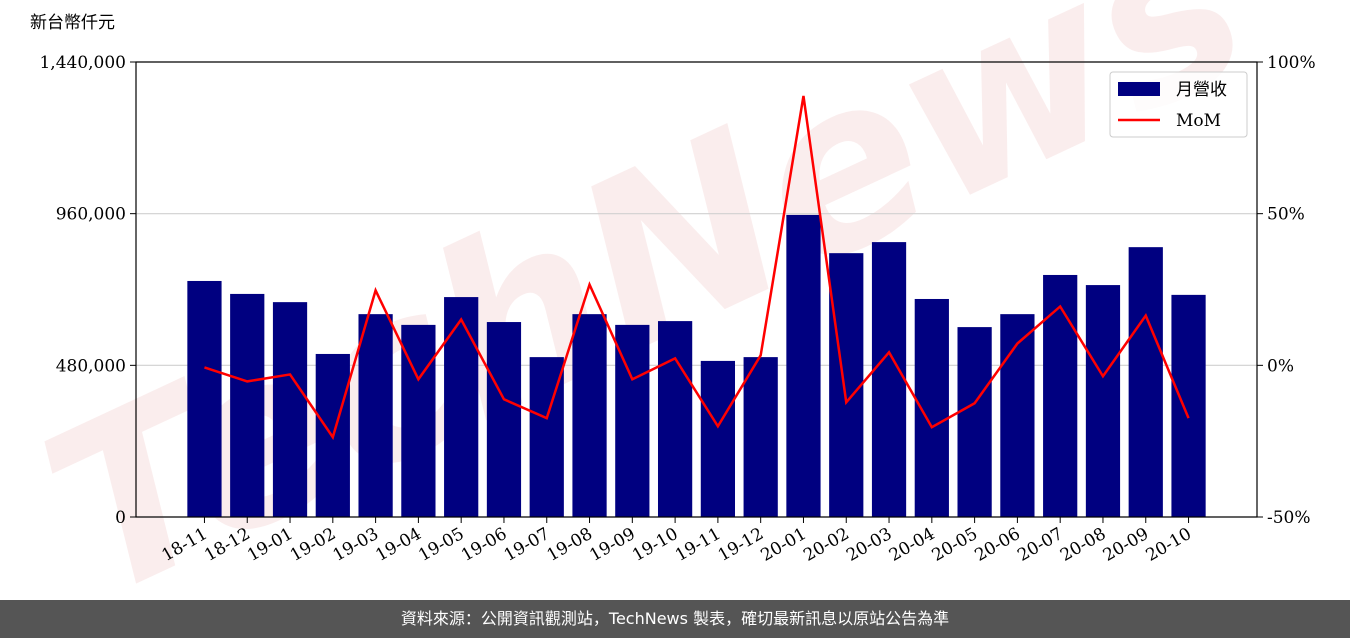 Image resolution: width=1350 pixels, height=638 pixels. I want to click on x-tick-label: 20-02, so click(826, 545).